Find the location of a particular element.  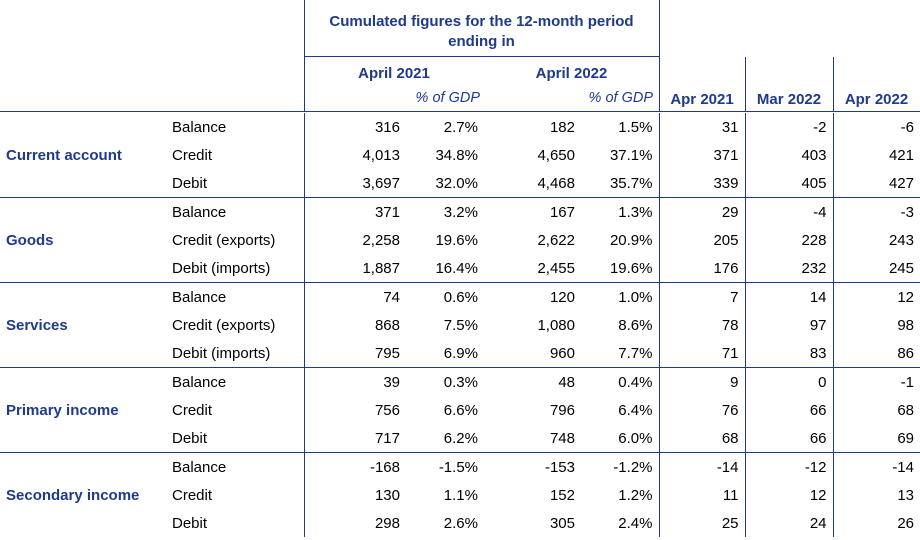

pct-gdp-apr2022: 6.0% is located at coordinates (635, 438).